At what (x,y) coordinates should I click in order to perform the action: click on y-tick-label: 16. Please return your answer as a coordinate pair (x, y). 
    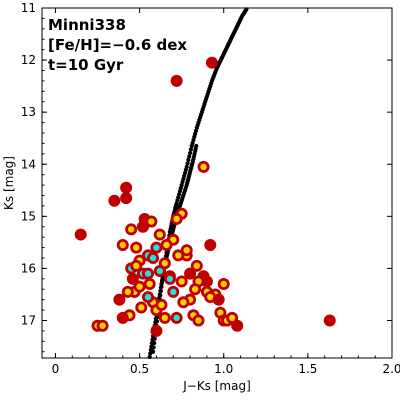
    Looking at the image, I should click on (28, 268).